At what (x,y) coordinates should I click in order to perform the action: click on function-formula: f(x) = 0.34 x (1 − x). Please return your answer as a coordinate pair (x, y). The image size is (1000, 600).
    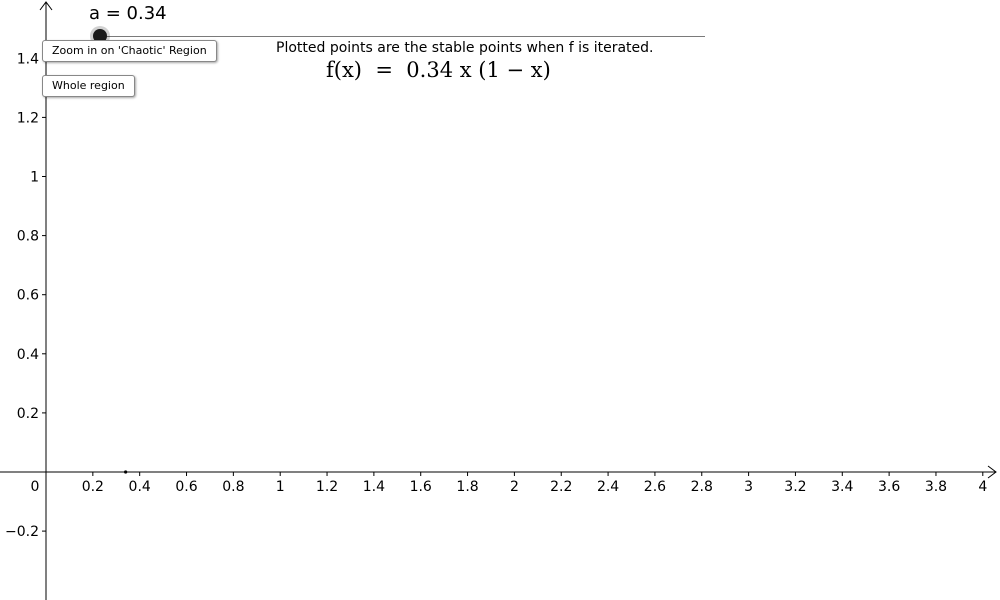
    Looking at the image, I should click on (438, 70).